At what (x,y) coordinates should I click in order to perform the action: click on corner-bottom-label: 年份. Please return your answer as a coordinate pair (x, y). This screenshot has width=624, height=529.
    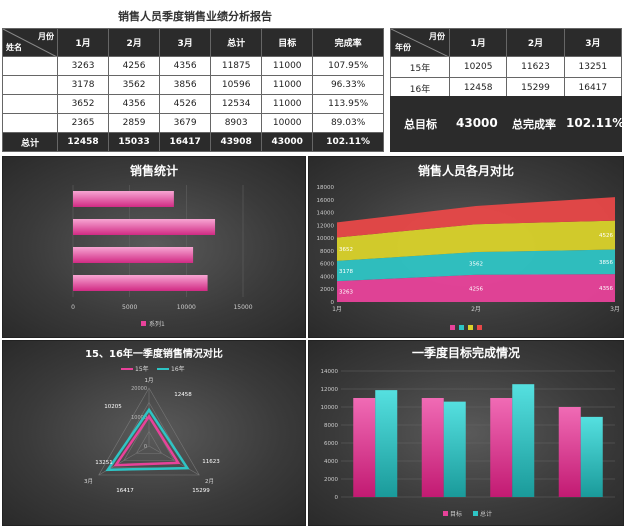
    Looking at the image, I should click on (403, 47).